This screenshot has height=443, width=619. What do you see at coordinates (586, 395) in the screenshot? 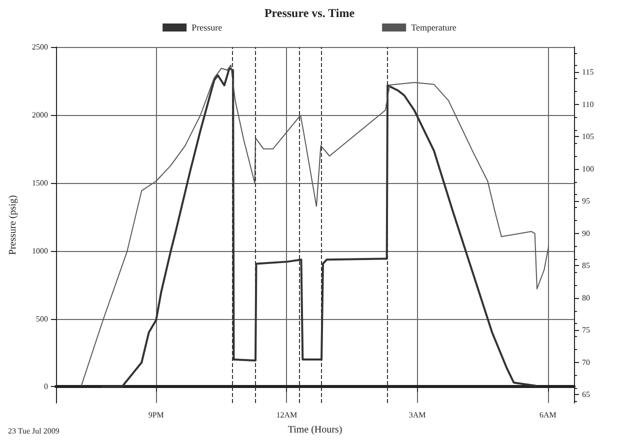
I see `y2-tick-label: 65` at bounding box center [586, 395].